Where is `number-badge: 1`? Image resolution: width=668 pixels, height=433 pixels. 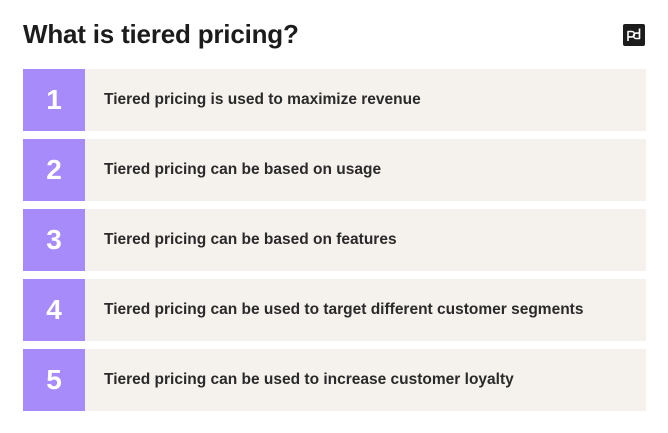 number-badge: 1 is located at coordinates (54, 100).